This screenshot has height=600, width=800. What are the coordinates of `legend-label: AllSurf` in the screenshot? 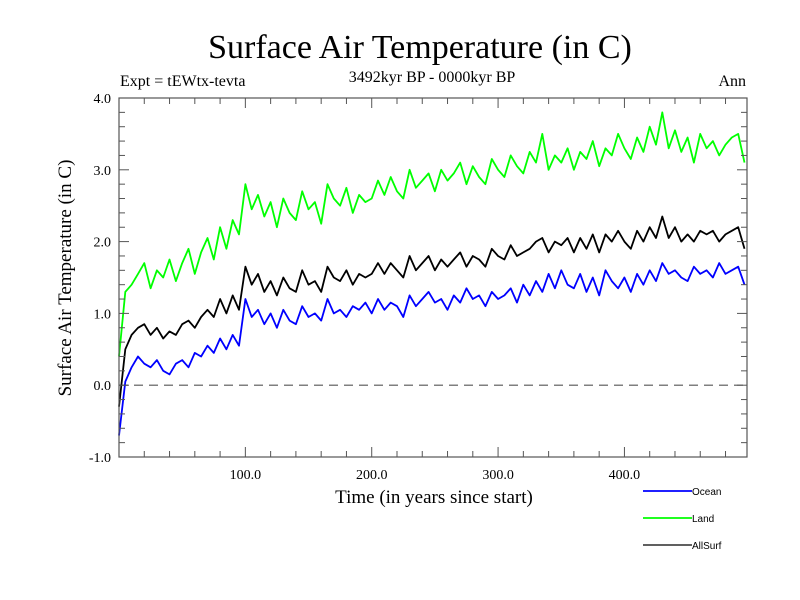 It's located at (707, 546).